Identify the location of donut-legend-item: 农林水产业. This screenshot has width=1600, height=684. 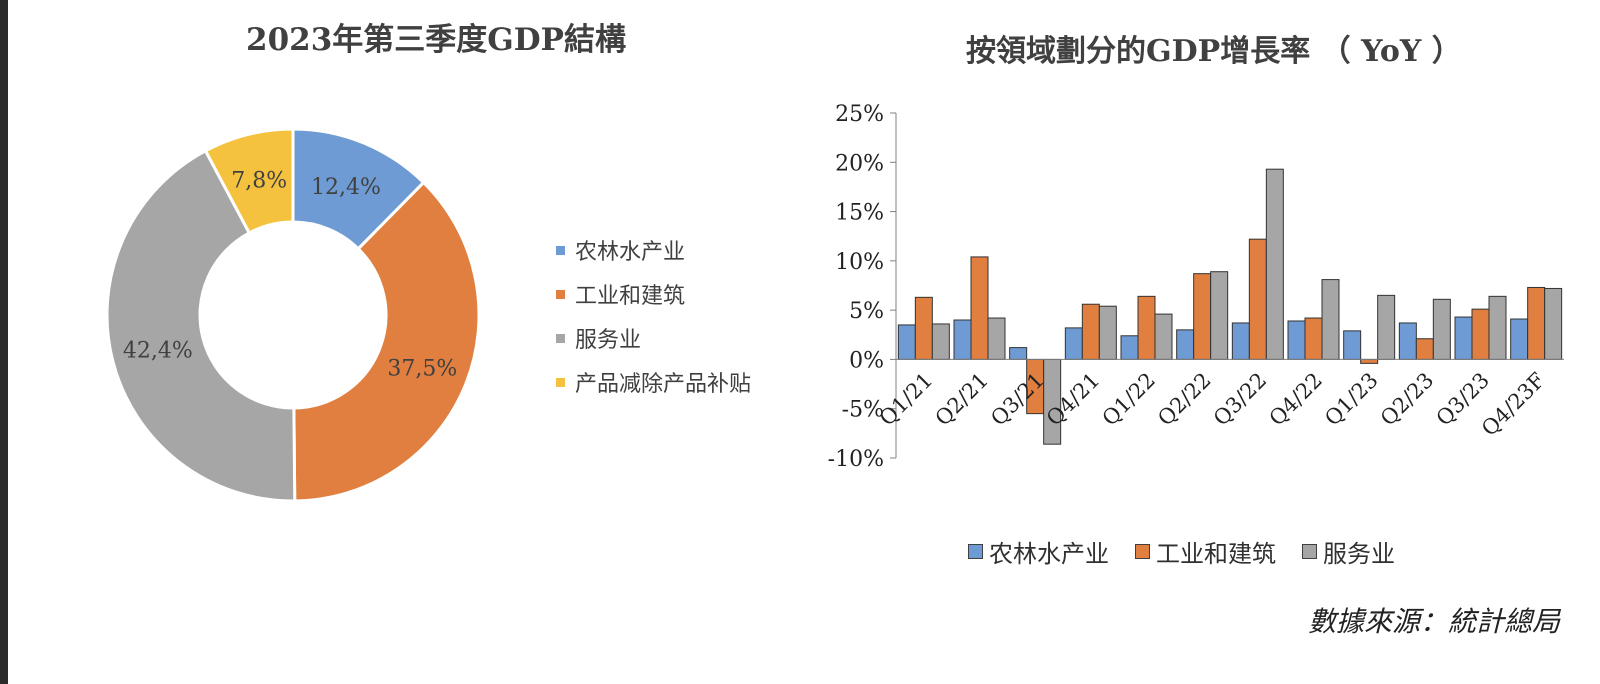
(653, 250).